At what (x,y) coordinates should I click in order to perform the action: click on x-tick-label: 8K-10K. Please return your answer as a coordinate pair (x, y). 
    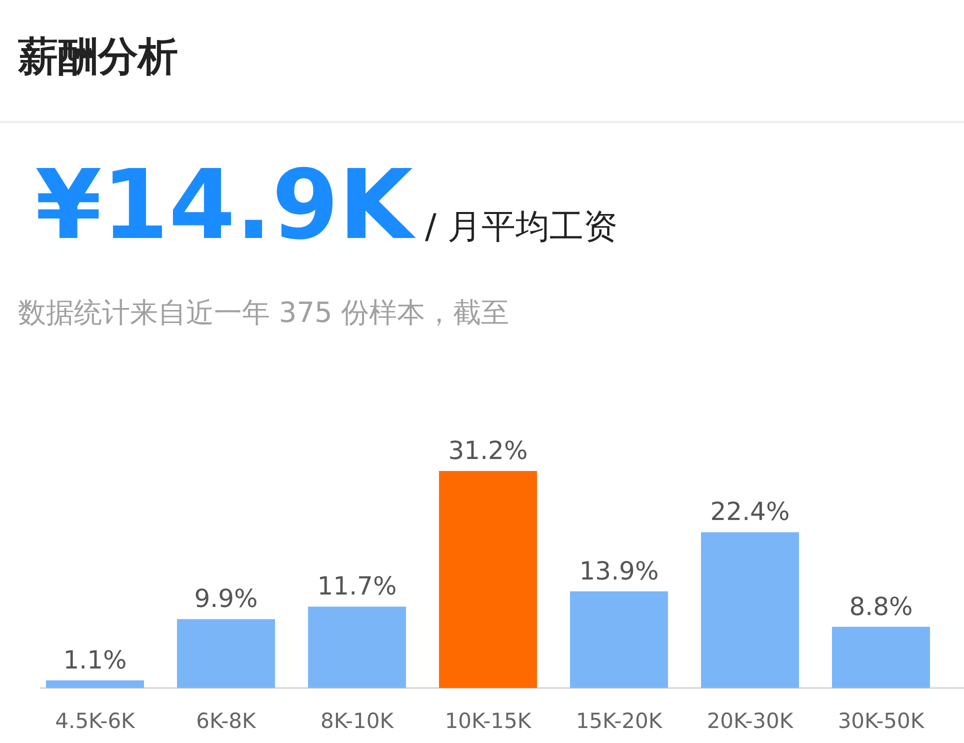
    Looking at the image, I should click on (357, 721).